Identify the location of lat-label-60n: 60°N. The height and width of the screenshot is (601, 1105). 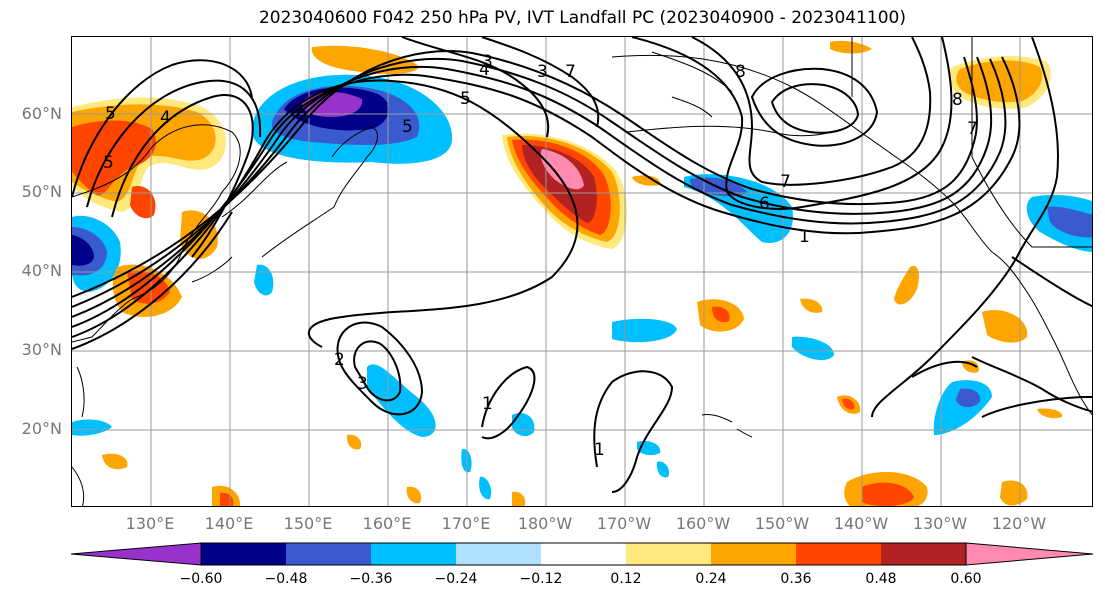
(41, 113).